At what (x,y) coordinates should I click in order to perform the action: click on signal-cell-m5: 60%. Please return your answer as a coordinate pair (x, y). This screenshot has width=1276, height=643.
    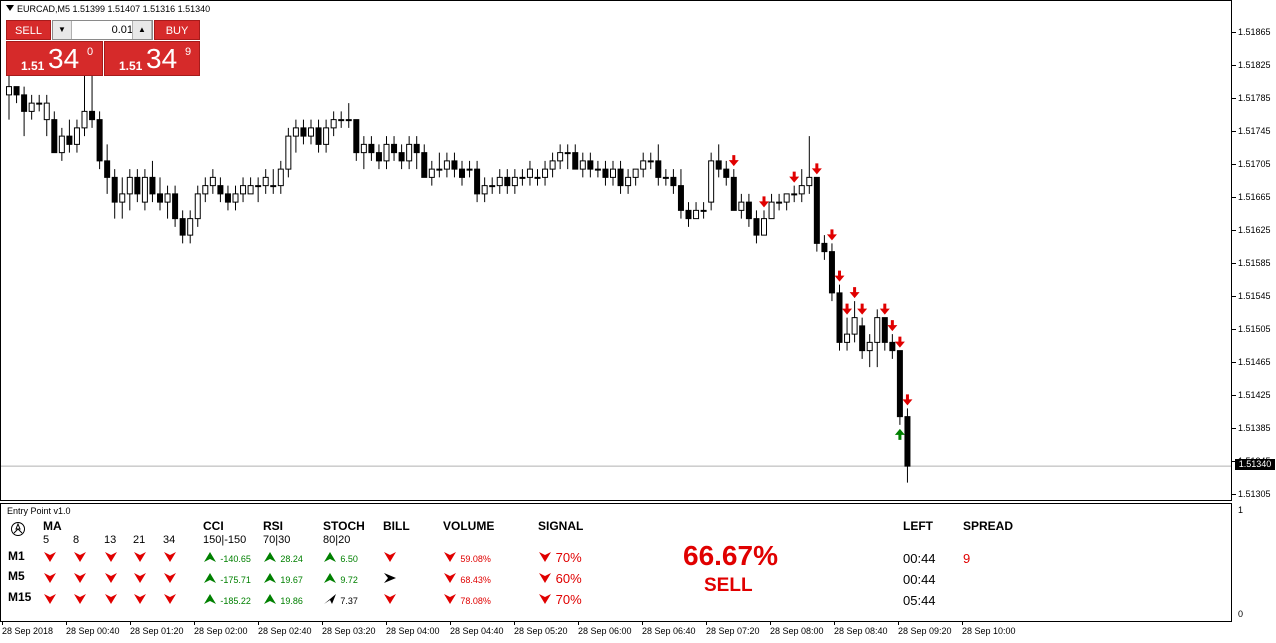
    Looking at the image, I should click on (560, 579).